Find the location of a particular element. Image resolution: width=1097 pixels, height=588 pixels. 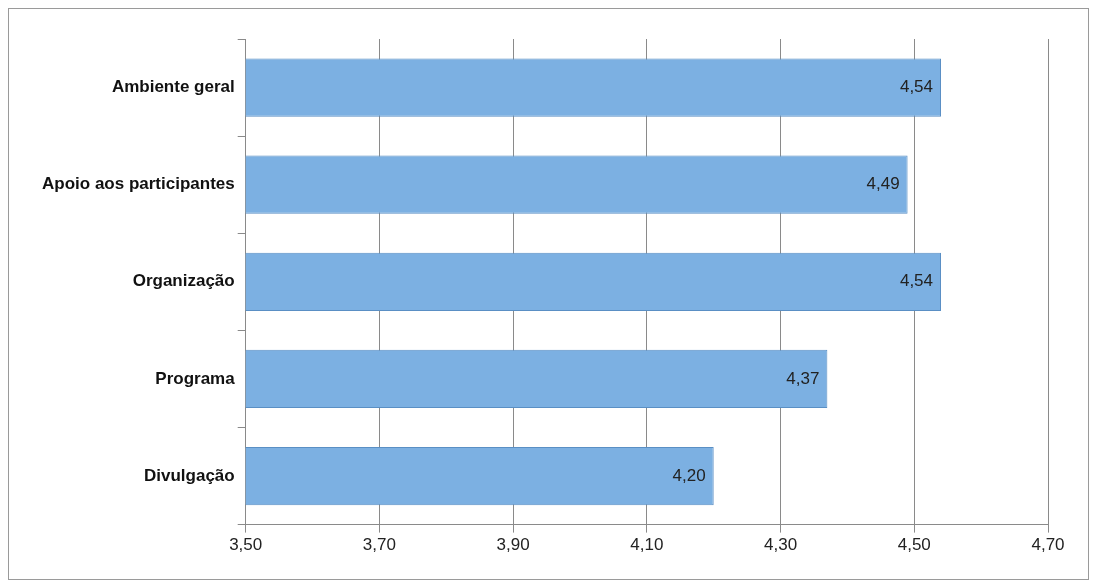

data-label: 4,49 is located at coordinates (883, 184).